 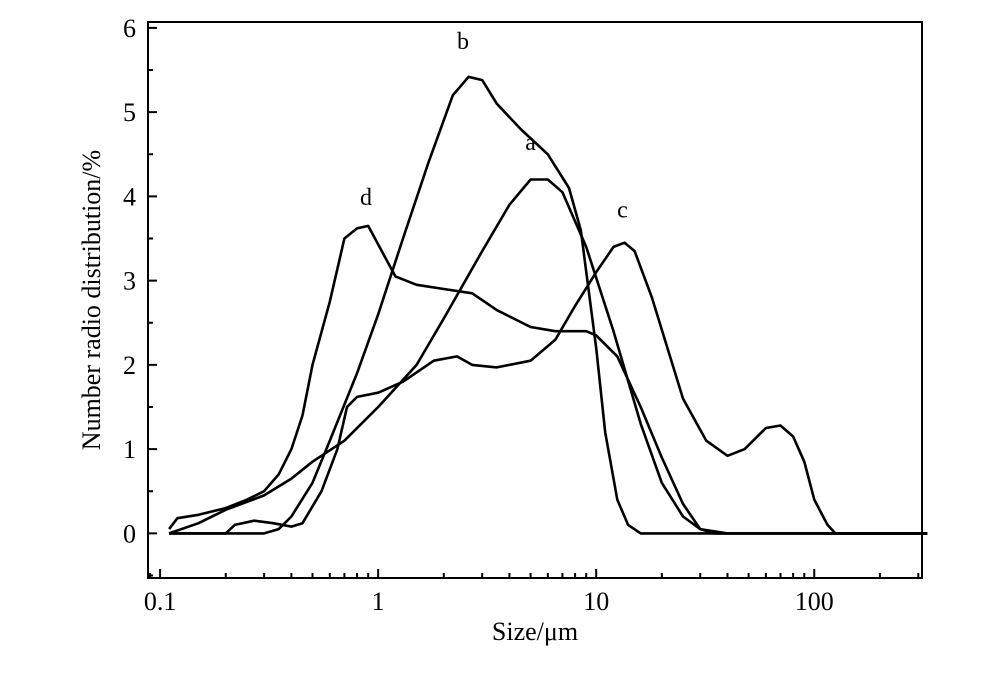 I want to click on y-tick-label: 4, so click(x=129, y=196).